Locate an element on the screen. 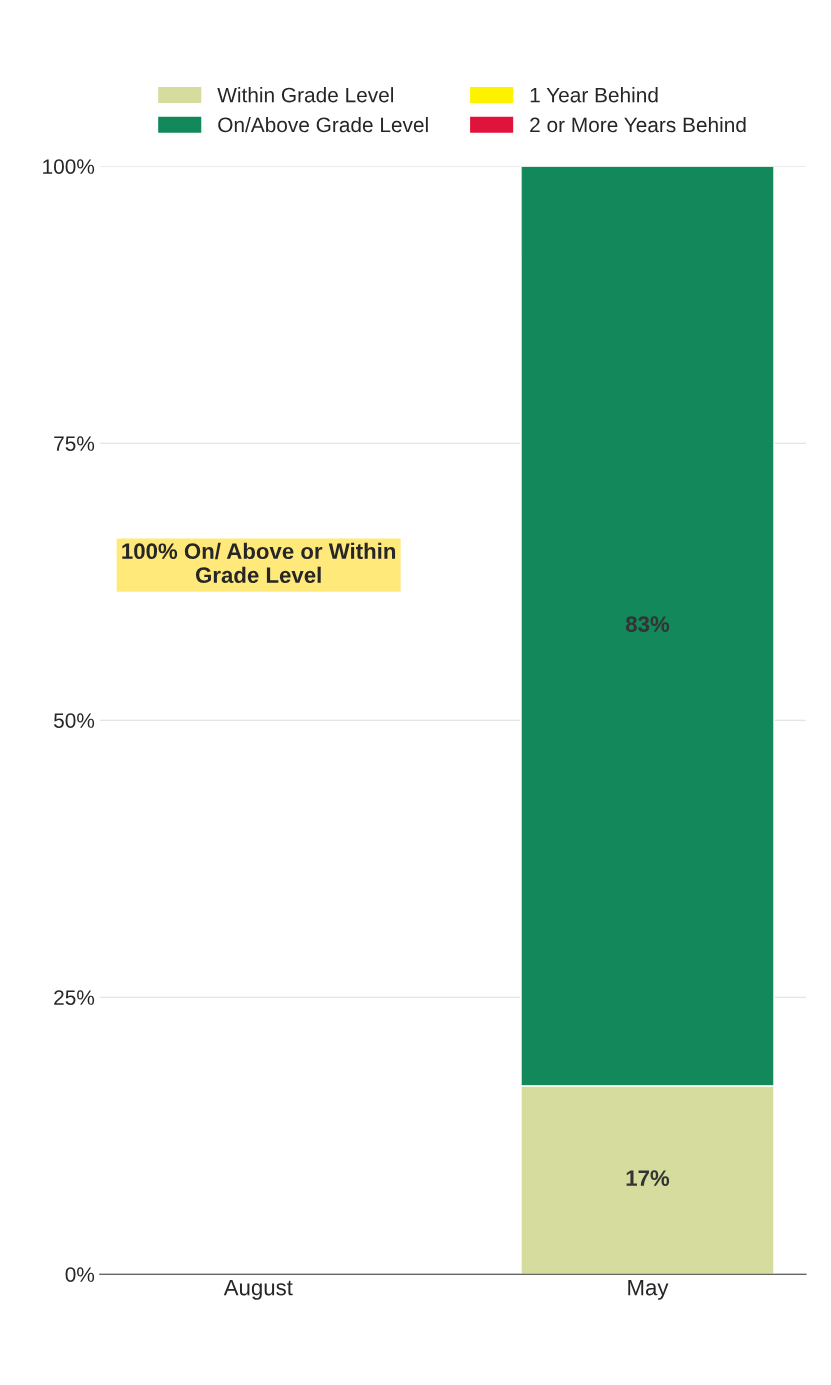  legend-label: 1 Year Behind is located at coordinates (594, 95).